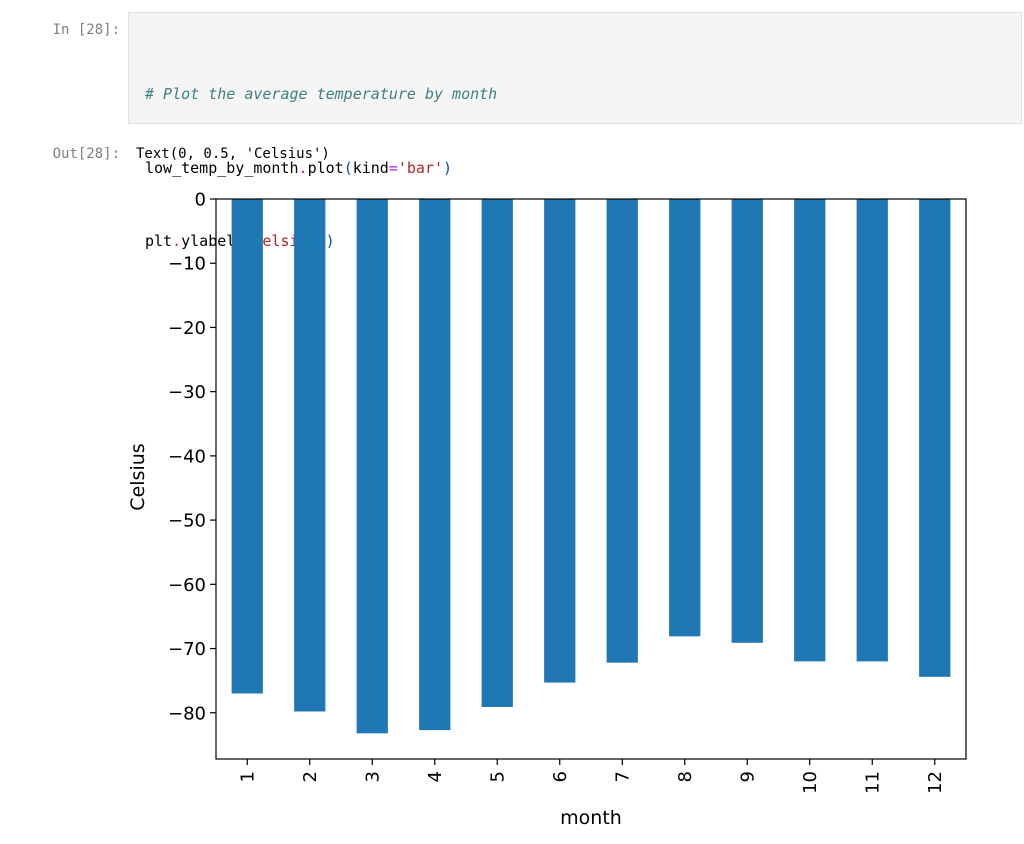 This screenshot has width=1024, height=844. What do you see at coordinates (187, 521) in the screenshot?
I see `y-tick-label: −50` at bounding box center [187, 521].